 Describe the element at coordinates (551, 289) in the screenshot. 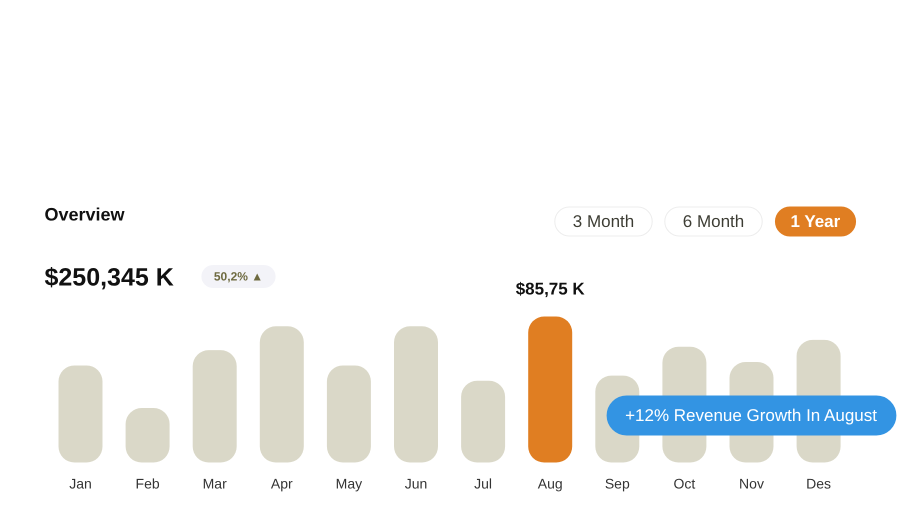

I see `data-label: $85,75 K` at that location.